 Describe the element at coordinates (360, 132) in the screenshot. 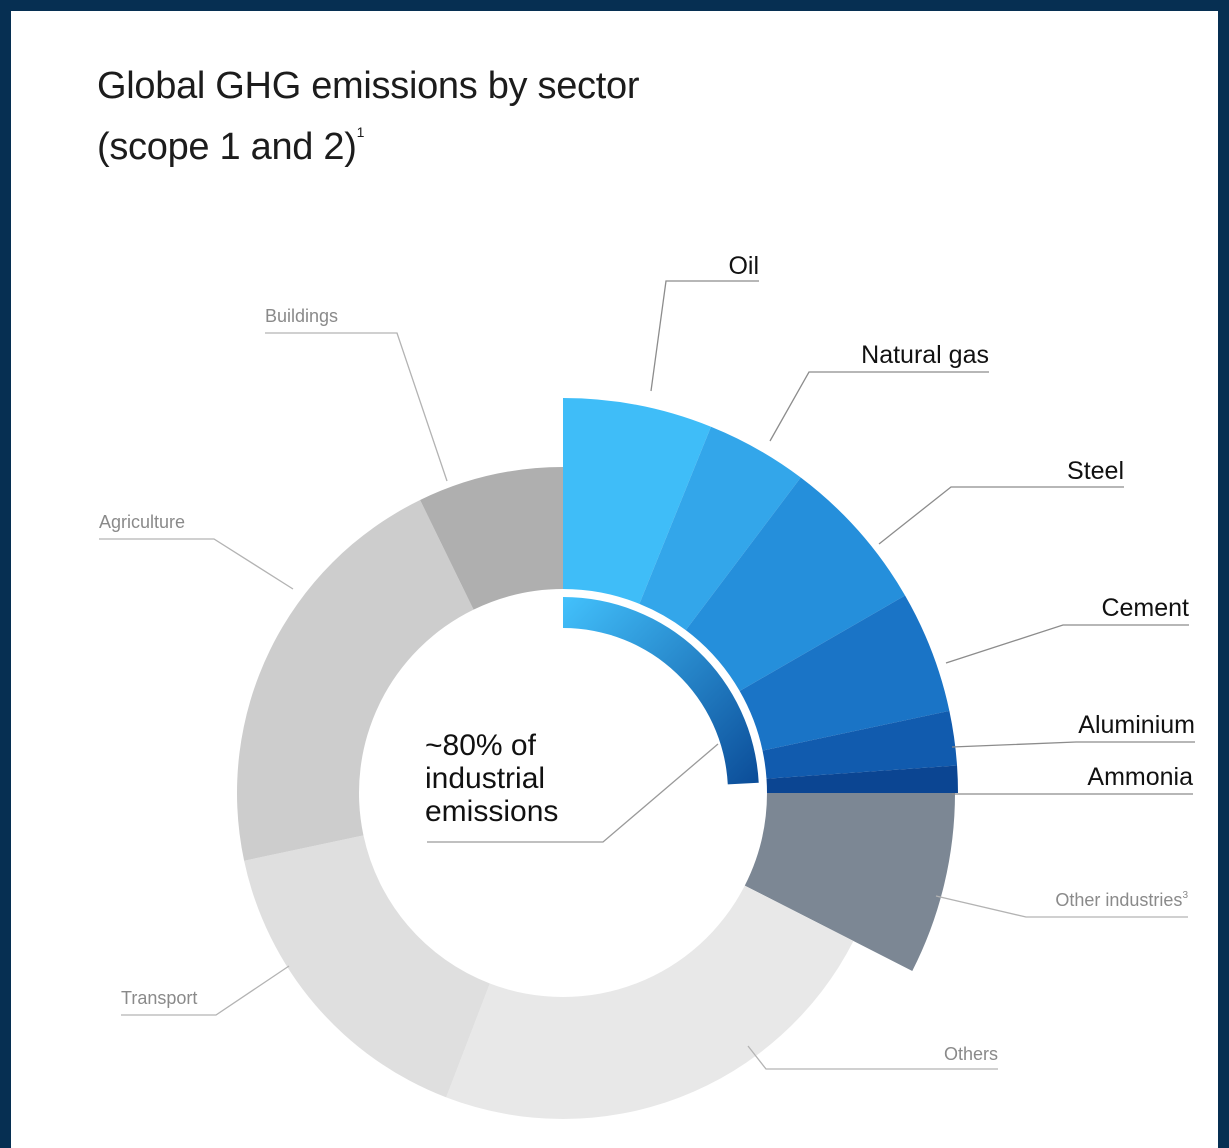

I see `title-footnote-marker: 1` at that location.